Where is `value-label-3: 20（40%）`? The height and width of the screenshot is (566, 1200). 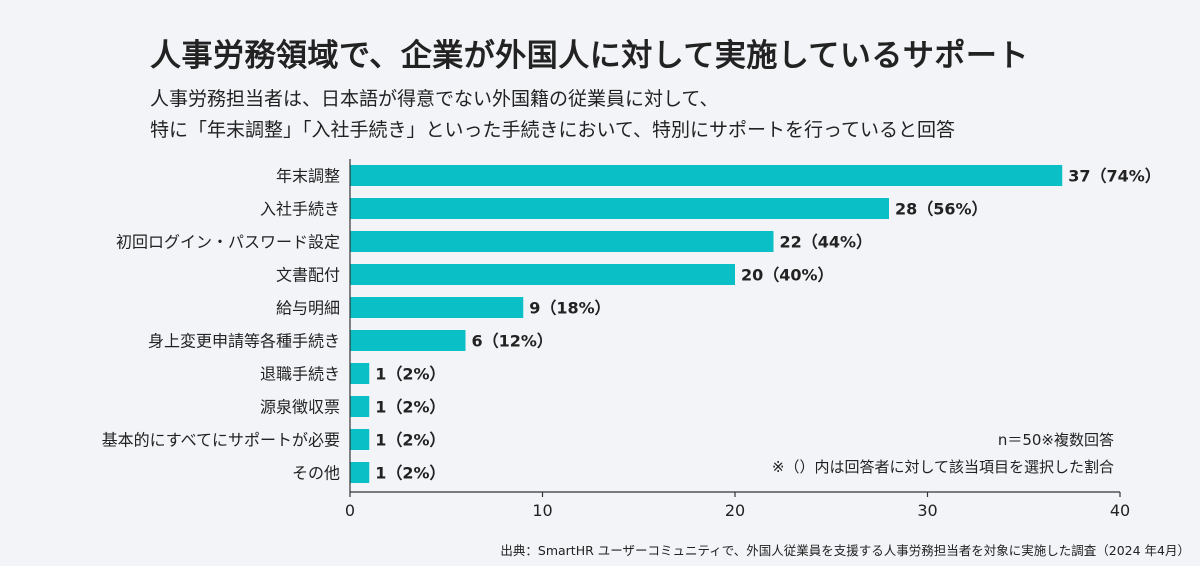 value-label-3: 20（40%） is located at coordinates (787, 275).